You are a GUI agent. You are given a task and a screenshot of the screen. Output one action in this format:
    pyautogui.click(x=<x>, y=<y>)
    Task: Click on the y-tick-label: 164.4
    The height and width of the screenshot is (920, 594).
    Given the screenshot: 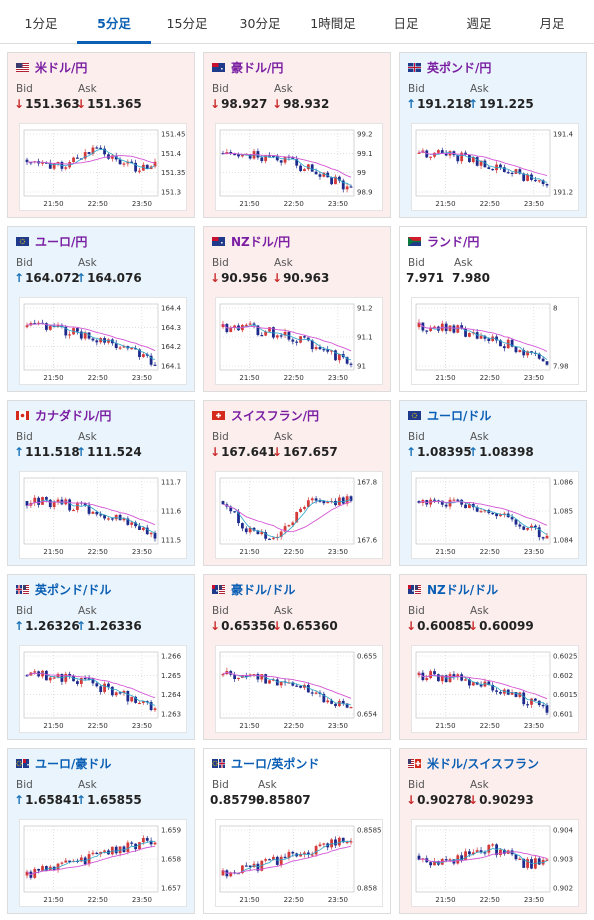 What is the action you would take?
    pyautogui.click(x=171, y=309)
    